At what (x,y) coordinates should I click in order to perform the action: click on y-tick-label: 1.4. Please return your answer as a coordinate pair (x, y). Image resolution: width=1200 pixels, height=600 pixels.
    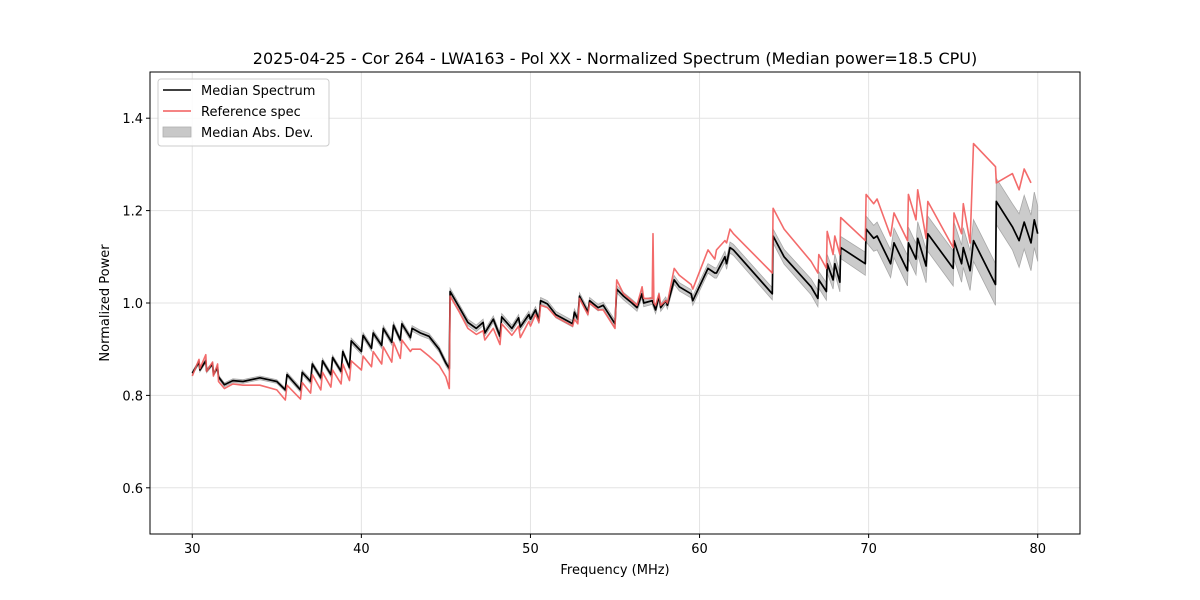
    Looking at the image, I should click on (132, 119).